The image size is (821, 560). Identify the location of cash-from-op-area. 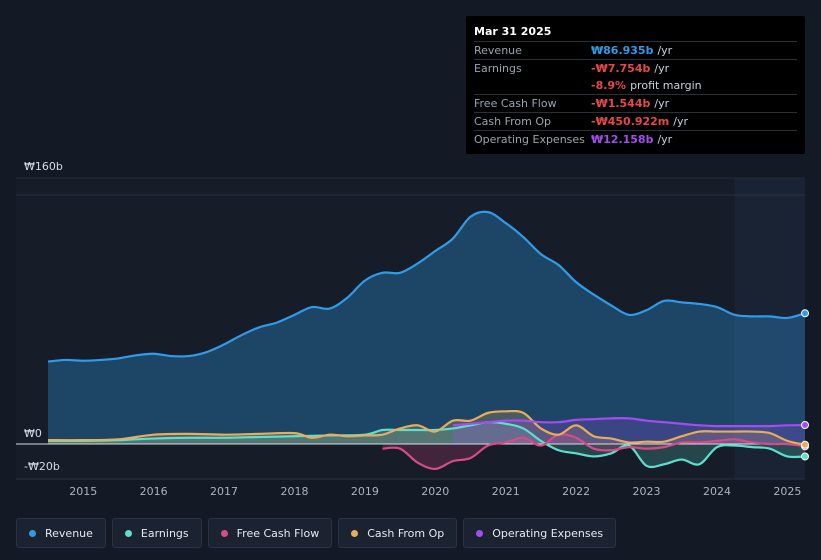
(426, 428).